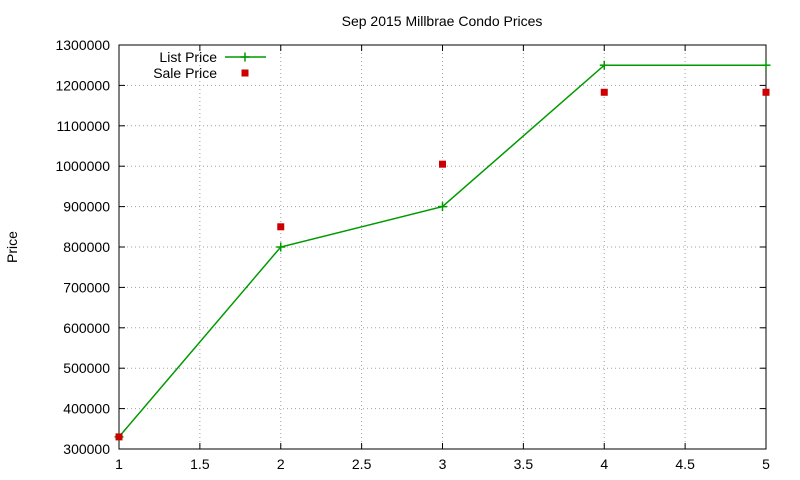  Describe the element at coordinates (12, 247) in the screenshot. I see `y-axis-label: Price` at that location.